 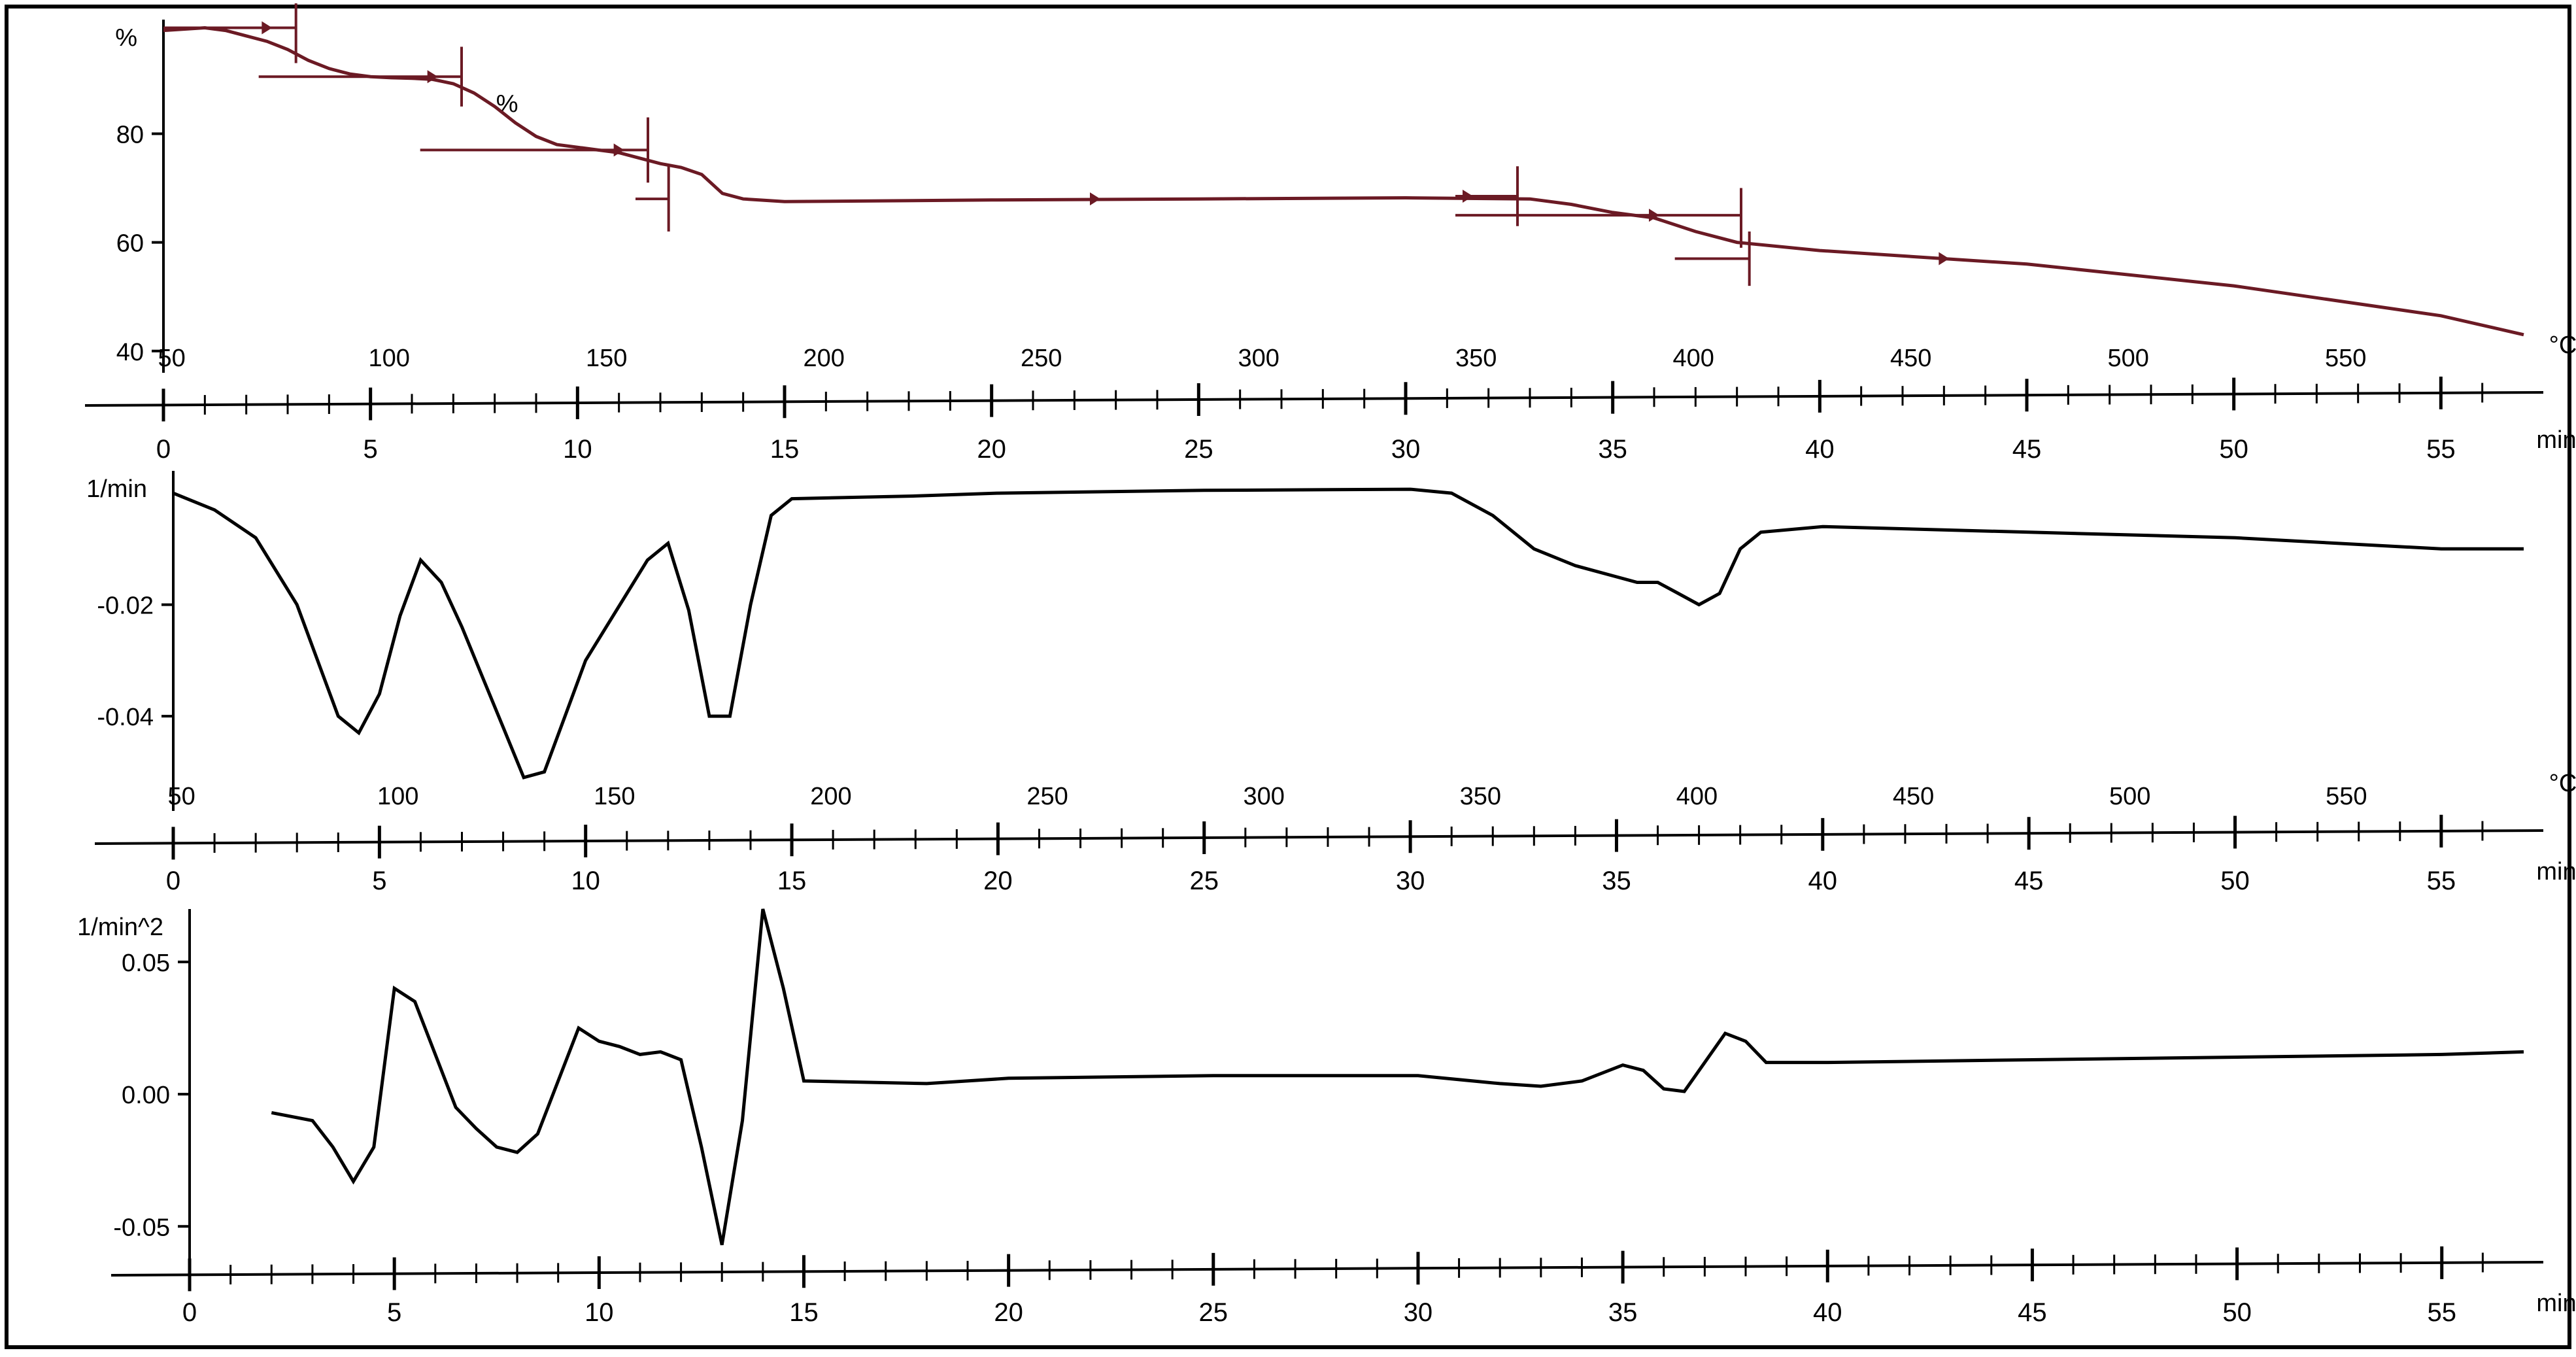 What do you see at coordinates (146, 1095) in the screenshot?
I see `y-tick-label: 0.00` at bounding box center [146, 1095].